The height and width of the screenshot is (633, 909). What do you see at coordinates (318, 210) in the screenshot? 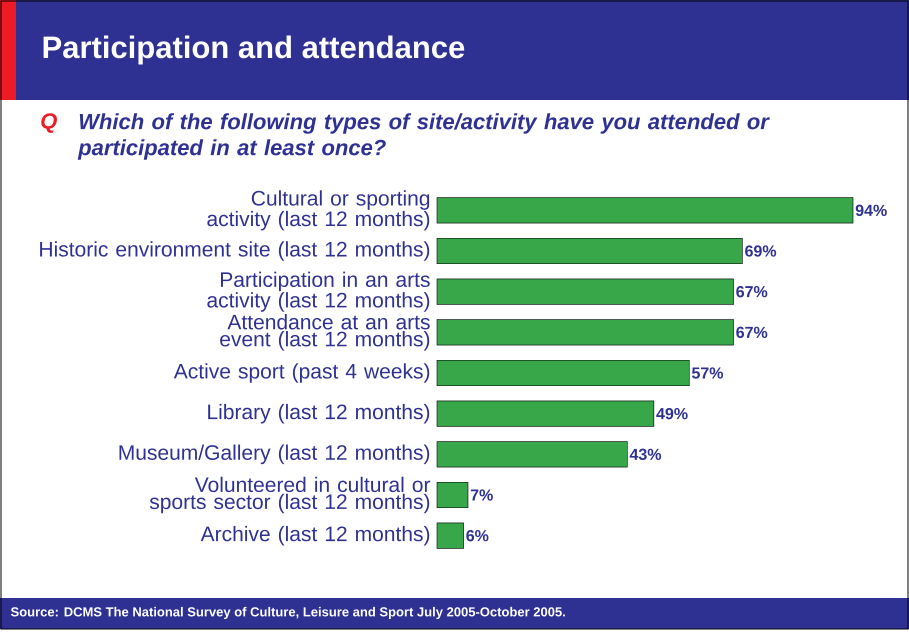
I see `y-tick-label: Cultural or sporting activity (last 12 months)` at bounding box center [318, 210].